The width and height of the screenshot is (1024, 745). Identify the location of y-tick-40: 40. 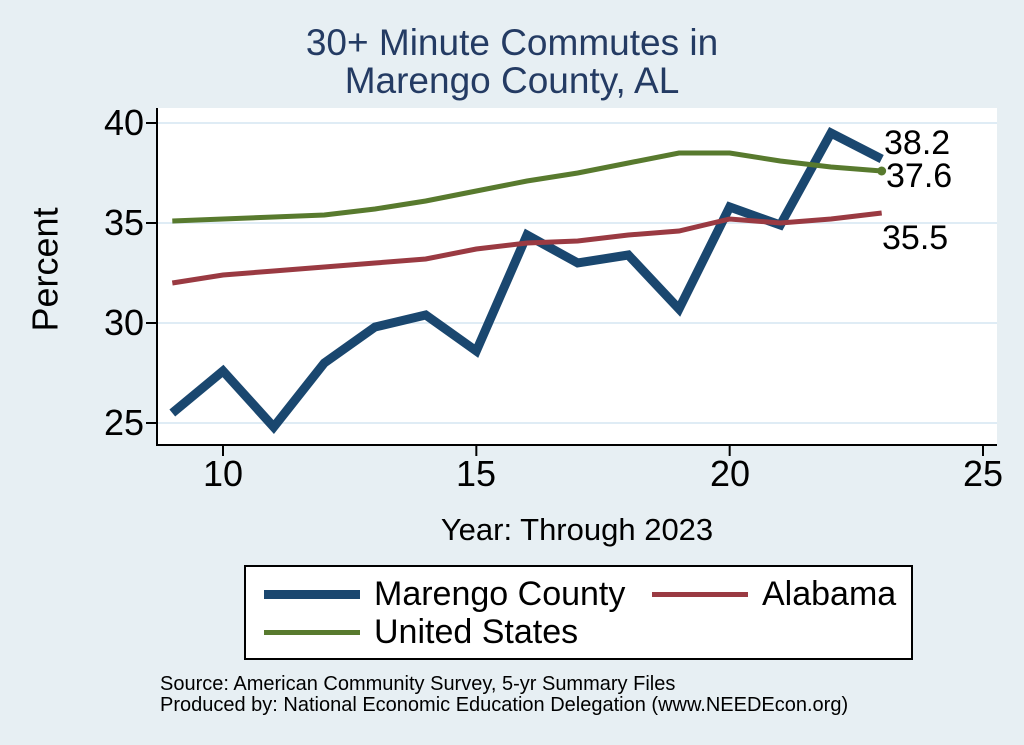
(123, 122).